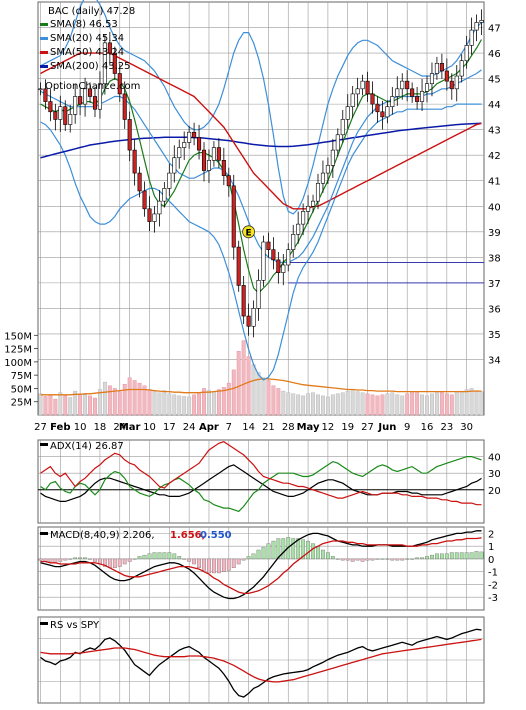  What do you see at coordinates (493, 598) in the screenshot?
I see `macd-y-tick-label: -3` at bounding box center [493, 598].